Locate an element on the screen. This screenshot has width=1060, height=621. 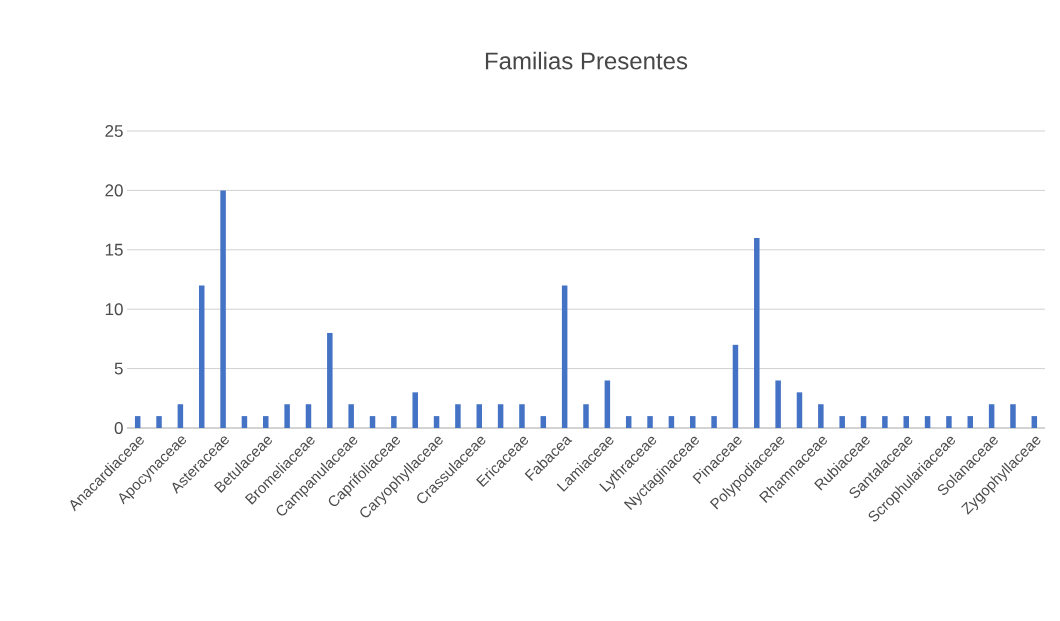
y-tick-label: 10 is located at coordinates (114, 309).